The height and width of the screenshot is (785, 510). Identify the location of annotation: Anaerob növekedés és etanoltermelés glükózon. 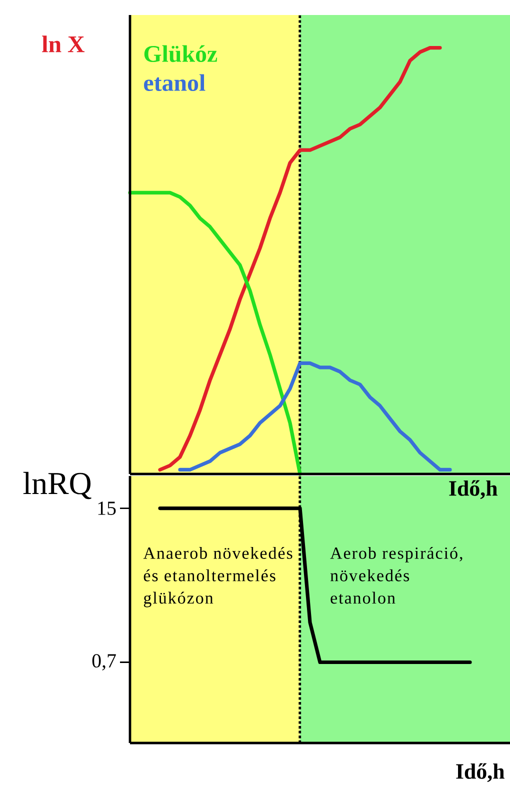
(217, 577).